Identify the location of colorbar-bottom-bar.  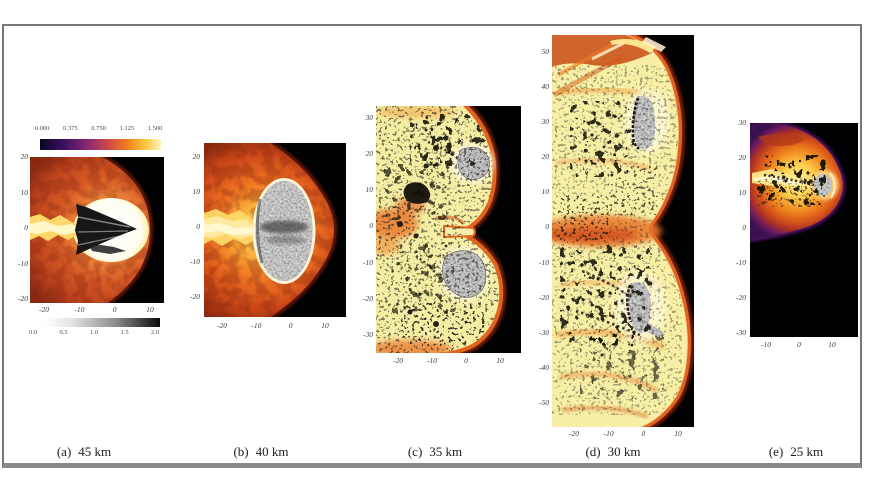
(102, 322).